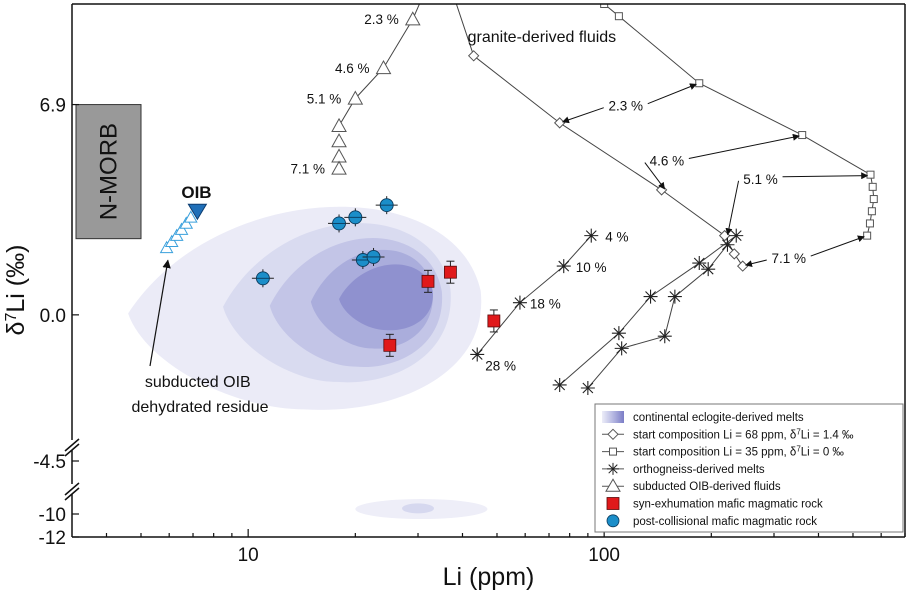 This screenshot has width=913, height=592. Describe the element at coordinates (725, 522) in the screenshot. I see `legend-label: post-collisional mafic magmatic rock` at that location.